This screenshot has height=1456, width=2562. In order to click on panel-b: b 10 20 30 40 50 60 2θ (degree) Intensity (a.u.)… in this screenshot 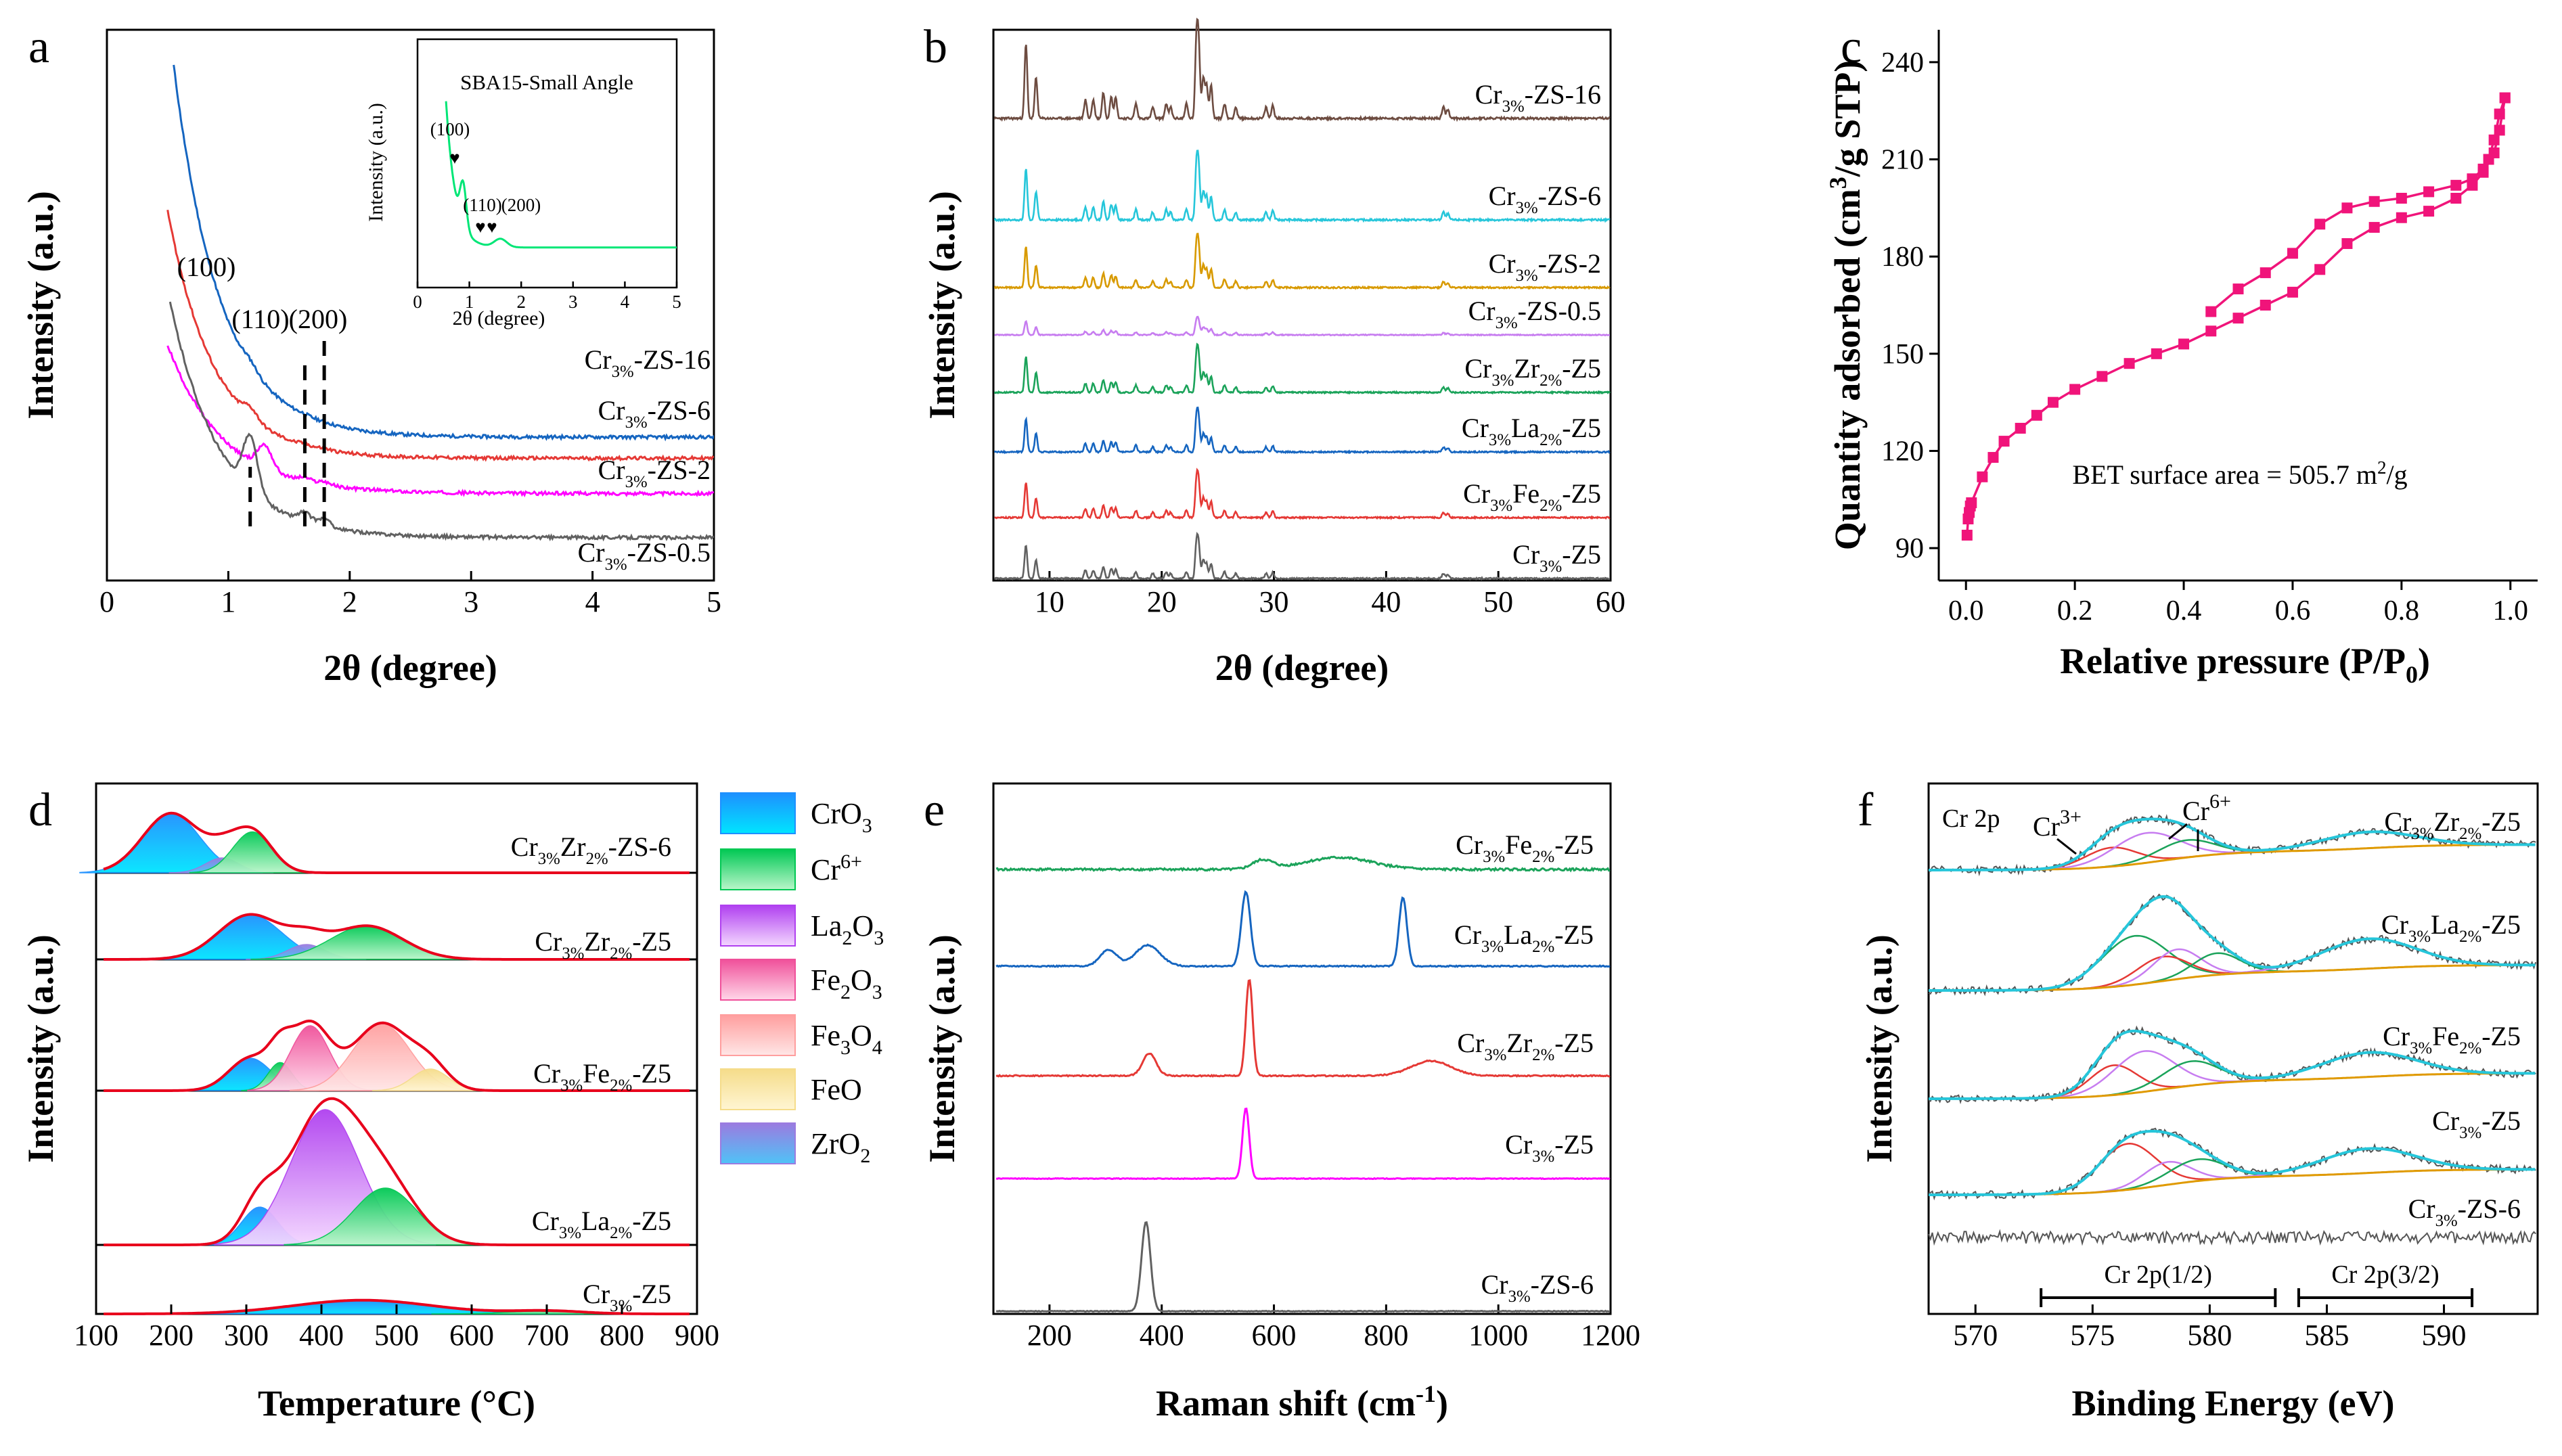, I will do `click(1273, 353)`.